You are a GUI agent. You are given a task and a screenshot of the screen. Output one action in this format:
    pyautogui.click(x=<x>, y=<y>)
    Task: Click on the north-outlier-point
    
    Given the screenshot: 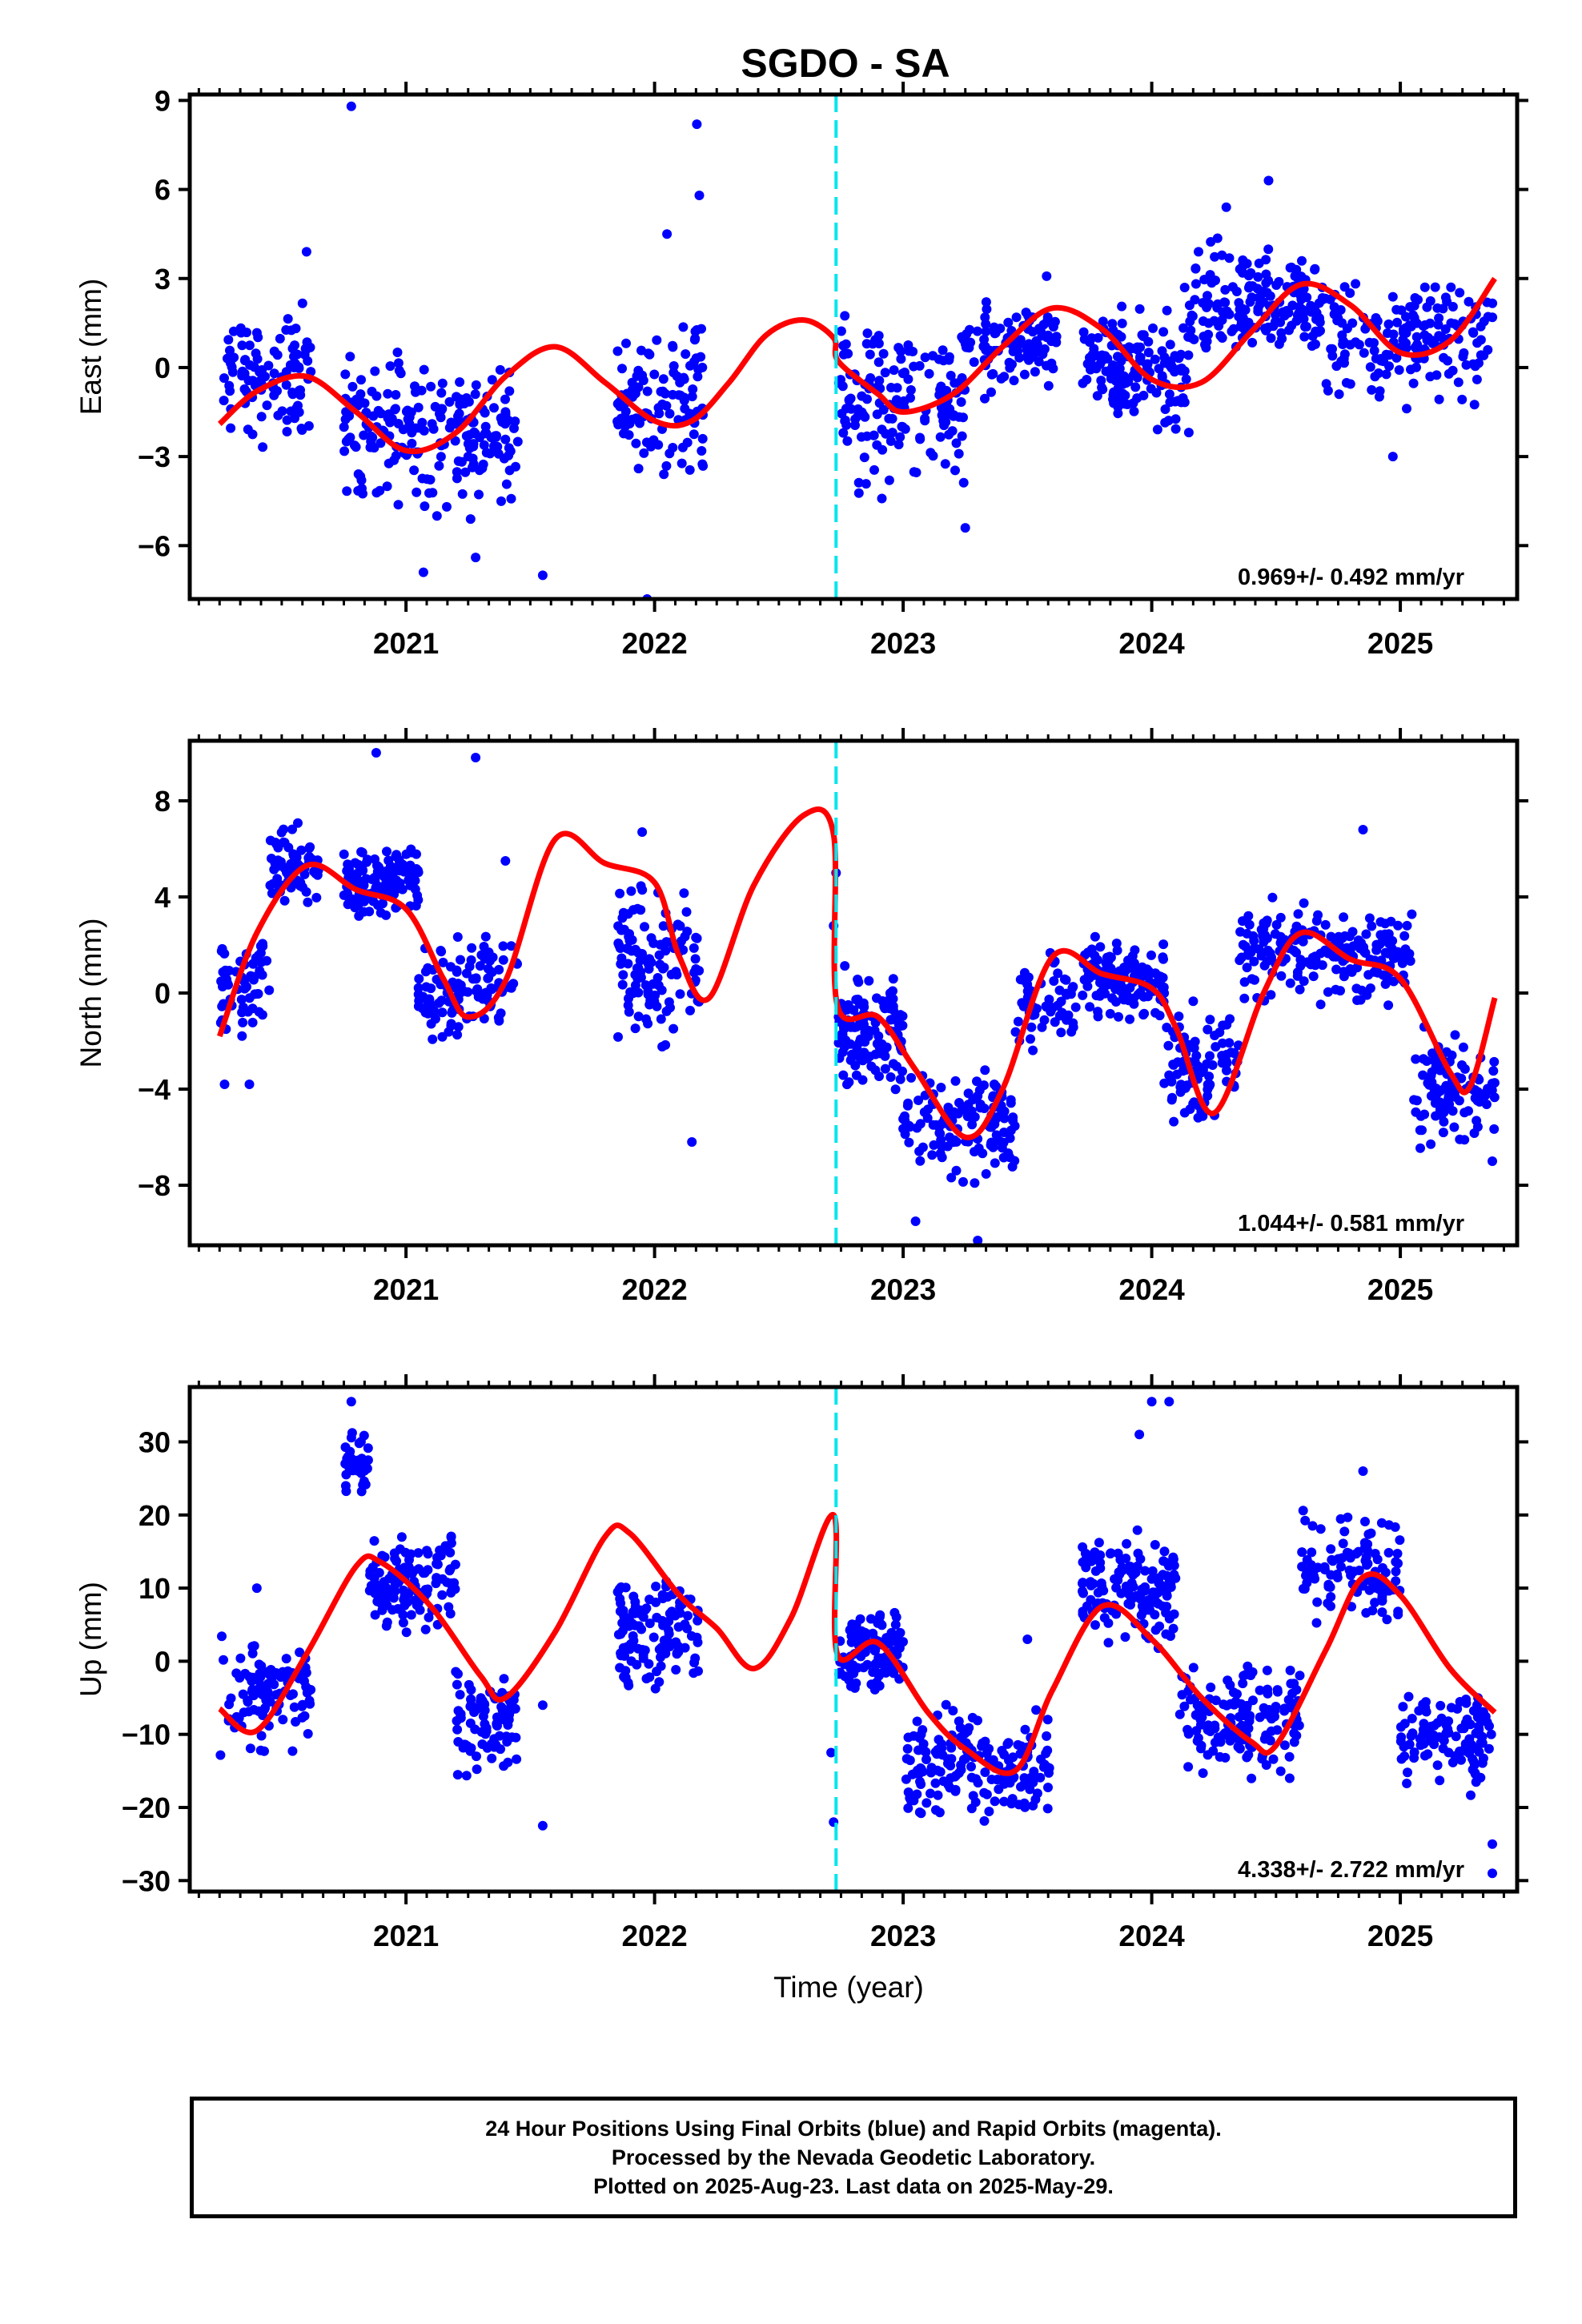 What is the action you would take?
    pyautogui.click(x=506, y=861)
    